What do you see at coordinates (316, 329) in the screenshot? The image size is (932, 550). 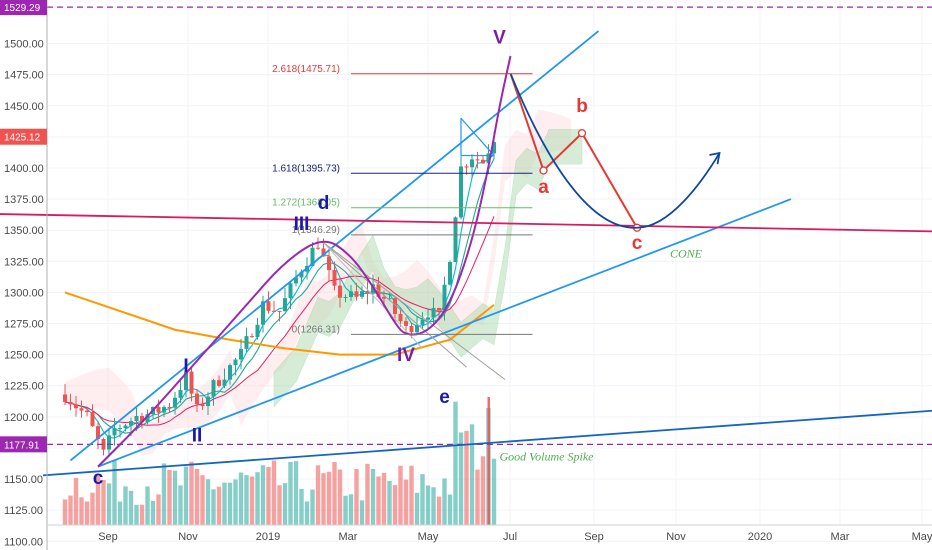 I see `fib-level-label: 0(1266.31)` at bounding box center [316, 329].